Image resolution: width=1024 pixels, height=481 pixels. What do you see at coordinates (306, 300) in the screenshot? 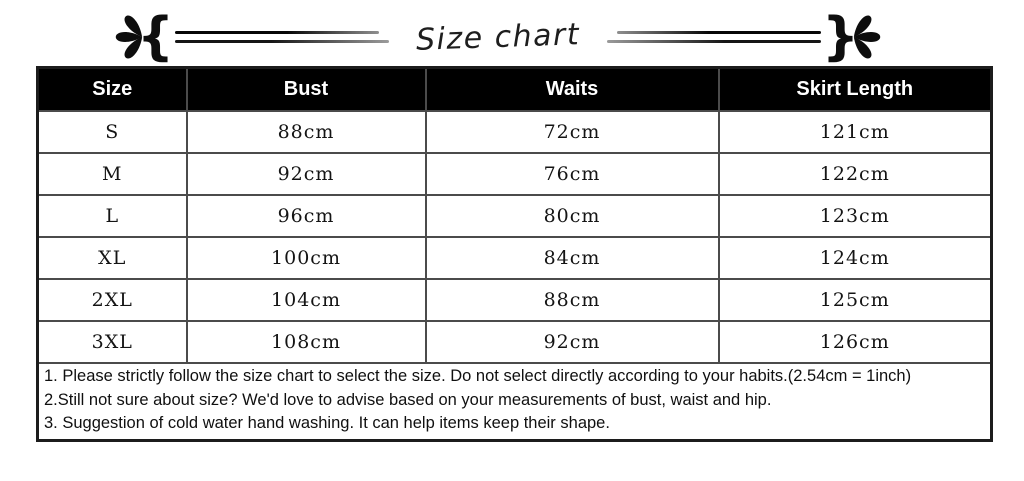
I see `bust-cell: 104cm` at bounding box center [306, 300].